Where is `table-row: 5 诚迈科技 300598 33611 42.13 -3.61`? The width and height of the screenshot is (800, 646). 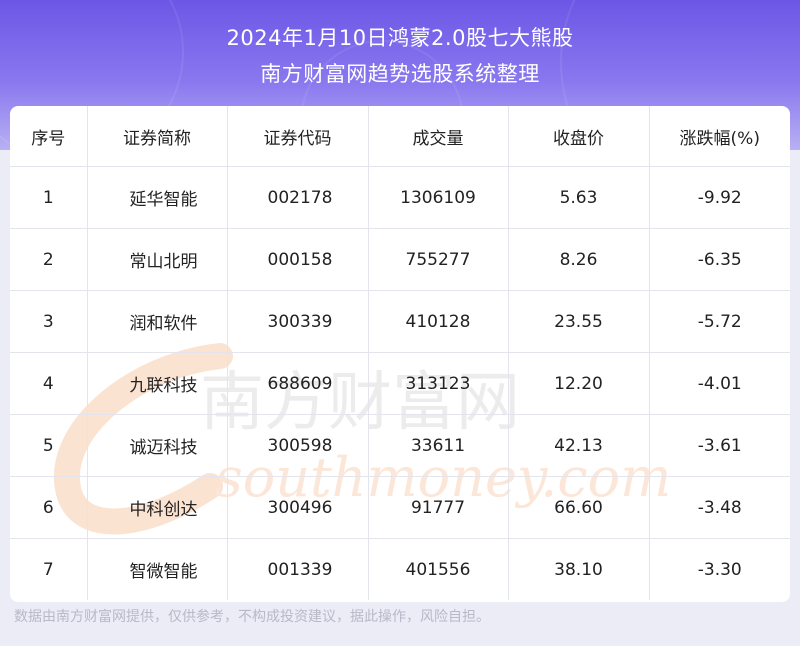 table-row: 5 诚迈科技 300598 33611 42.13 -3.61 is located at coordinates (400, 445).